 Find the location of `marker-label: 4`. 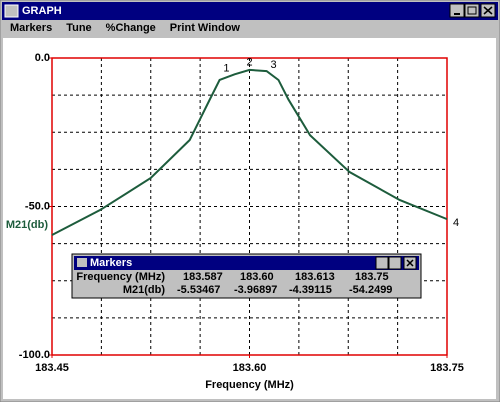

marker-label: 4 is located at coordinates (456, 223).